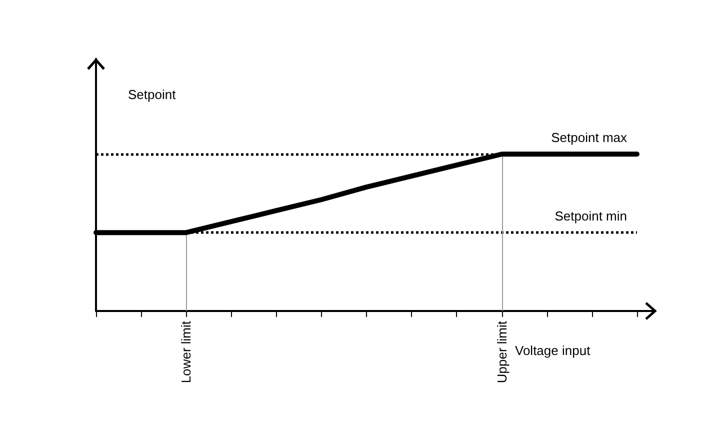 The width and height of the screenshot is (724, 444). Describe the element at coordinates (152, 94) in the screenshot. I see `y-axis-title: Setpoint` at that location.